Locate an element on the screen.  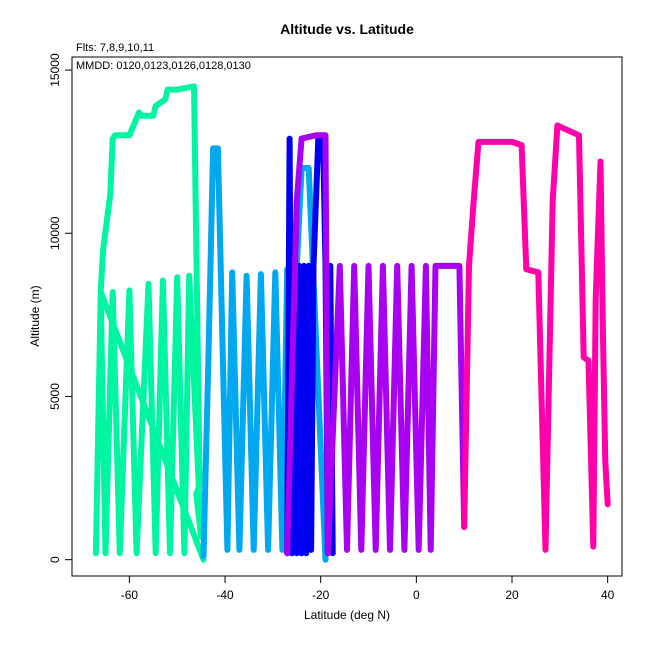
x-tick-label: 40 is located at coordinates (608, 595).